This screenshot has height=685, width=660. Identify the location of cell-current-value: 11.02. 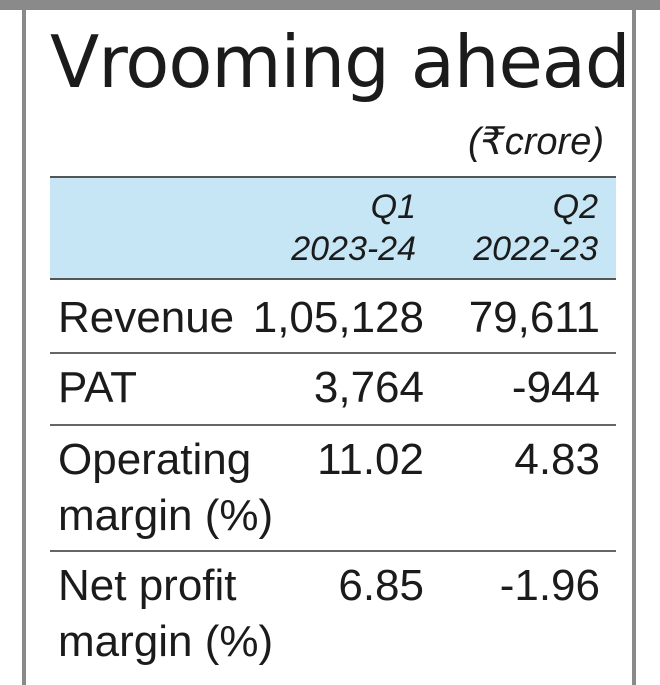
(370, 459).